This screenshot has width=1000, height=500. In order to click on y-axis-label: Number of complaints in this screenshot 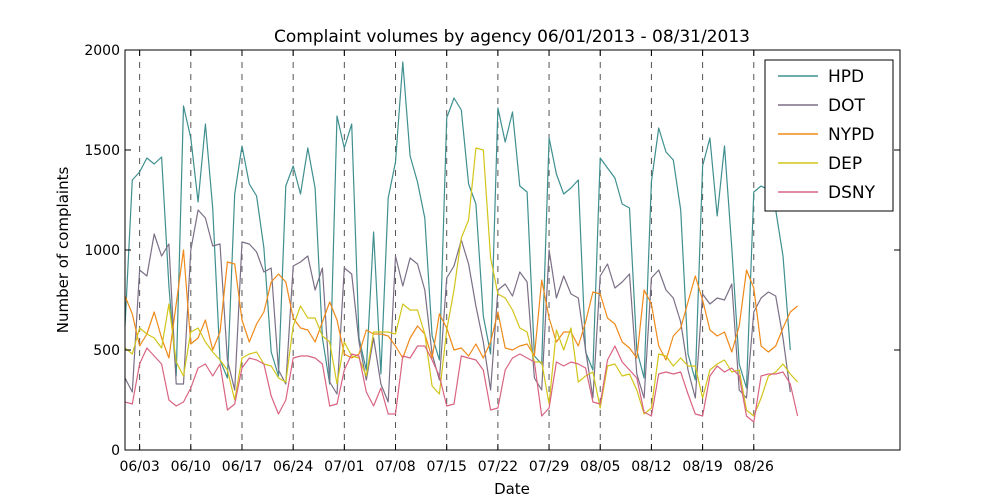, I will do `click(63, 250)`.